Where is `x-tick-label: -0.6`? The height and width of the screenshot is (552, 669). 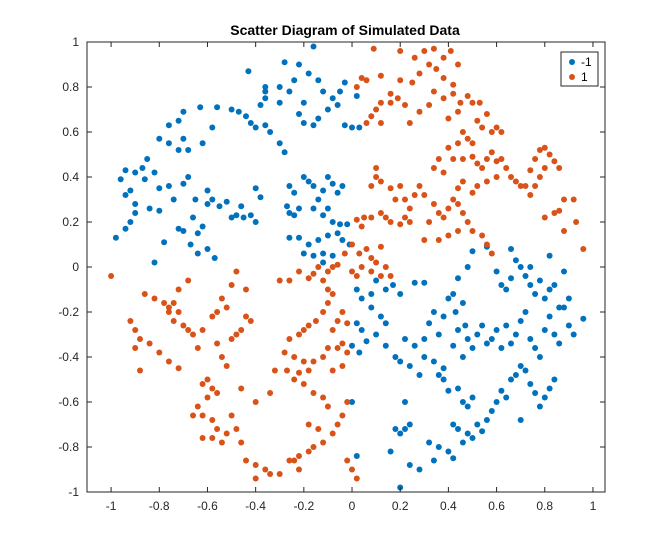
x-tick-label: -0.6 is located at coordinates (207, 506).